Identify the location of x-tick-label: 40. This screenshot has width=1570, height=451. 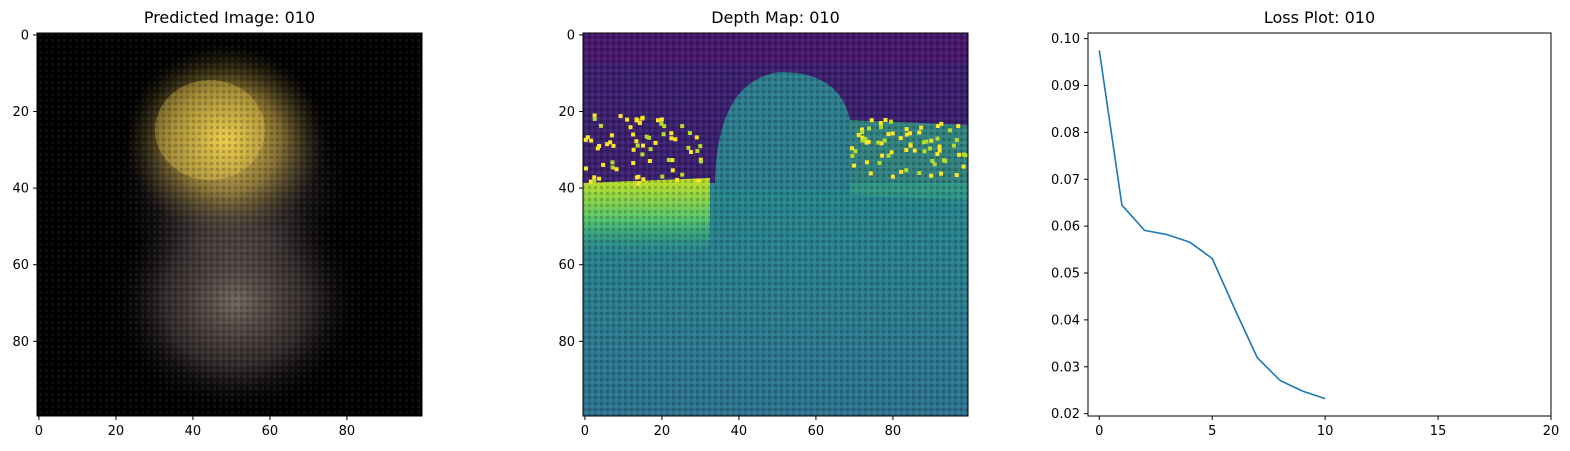
(739, 431).